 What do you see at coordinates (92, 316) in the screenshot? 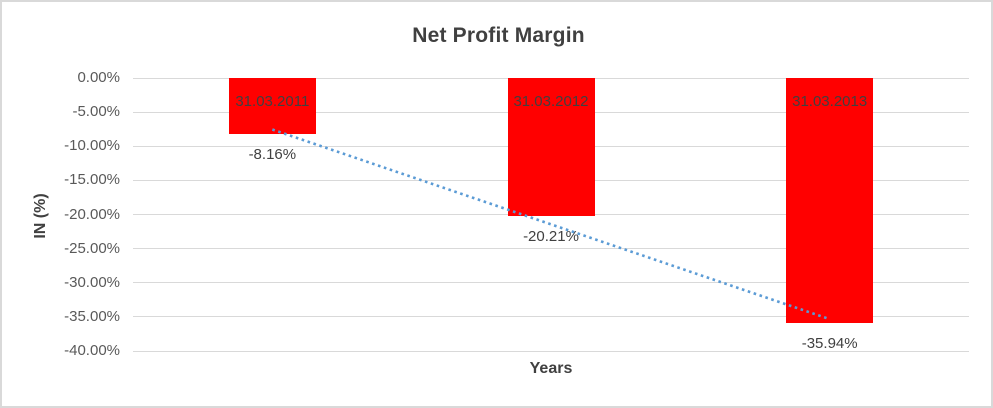
I see `y-tick-label: -35.00%` at bounding box center [92, 316].